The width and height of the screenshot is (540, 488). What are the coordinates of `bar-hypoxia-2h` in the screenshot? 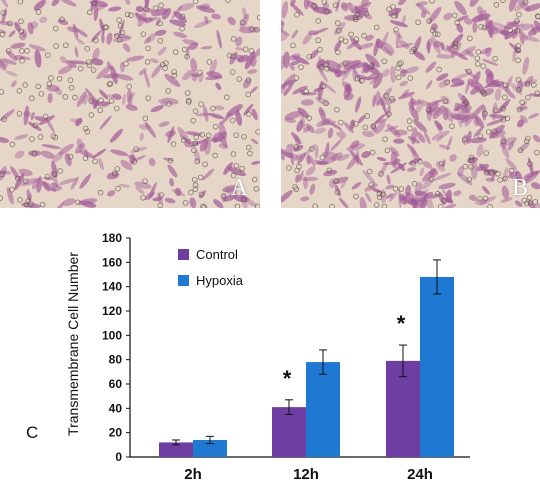 It's located at (210, 448).